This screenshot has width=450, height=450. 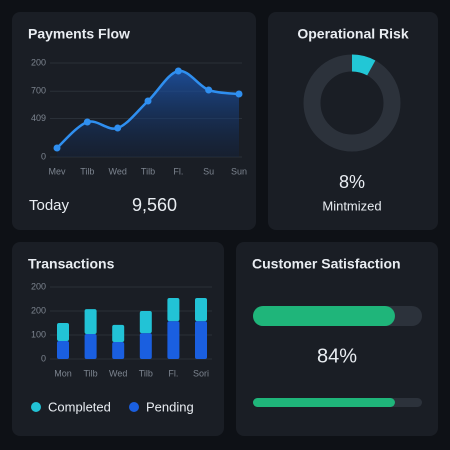 I want to click on card-title: Transactions, so click(x=71, y=264).